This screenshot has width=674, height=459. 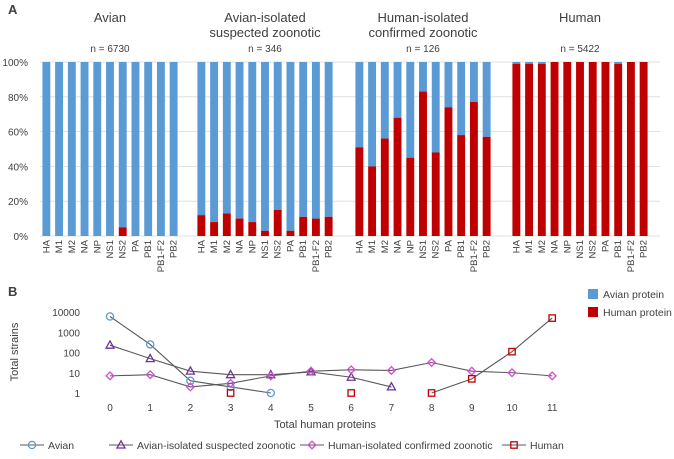 What do you see at coordinates (472, 408) in the screenshot?
I see `x-tick-label: 9` at bounding box center [472, 408].